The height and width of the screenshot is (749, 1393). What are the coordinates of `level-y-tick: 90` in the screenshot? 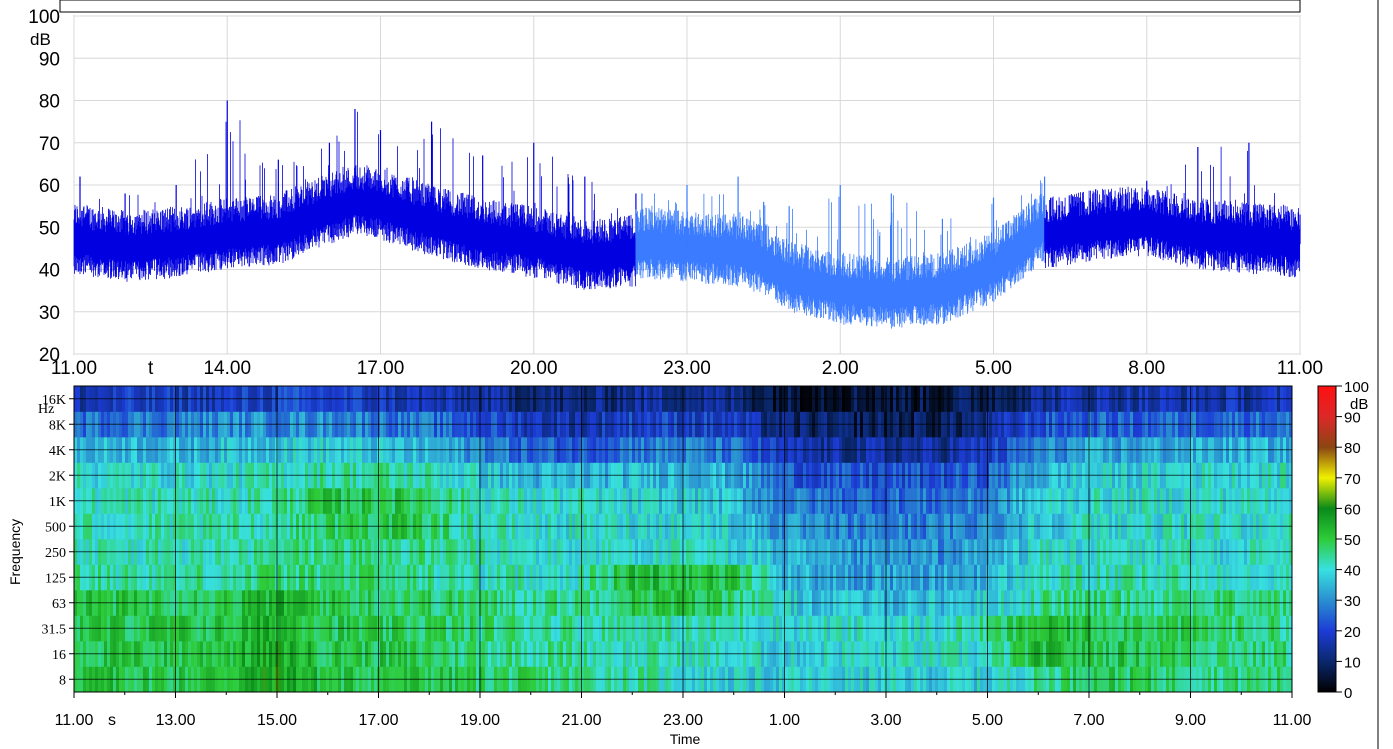 It's located at (49, 59).